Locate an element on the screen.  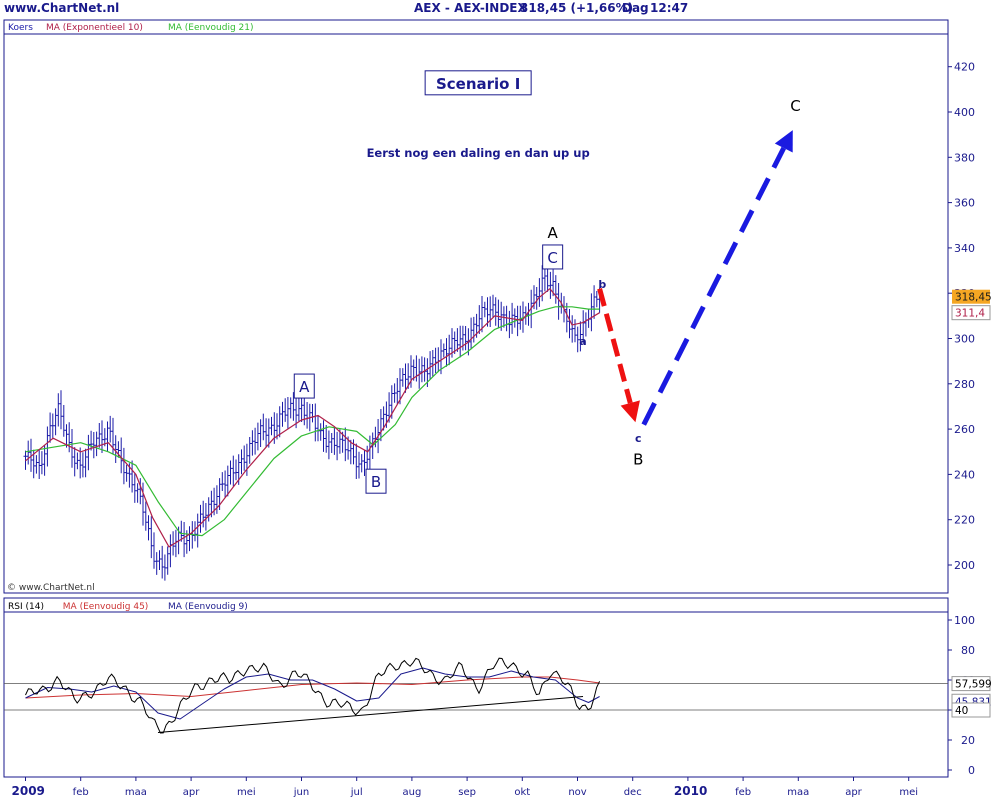
scenario-note: Eerst nog een daling en dan up up is located at coordinates (478, 153).